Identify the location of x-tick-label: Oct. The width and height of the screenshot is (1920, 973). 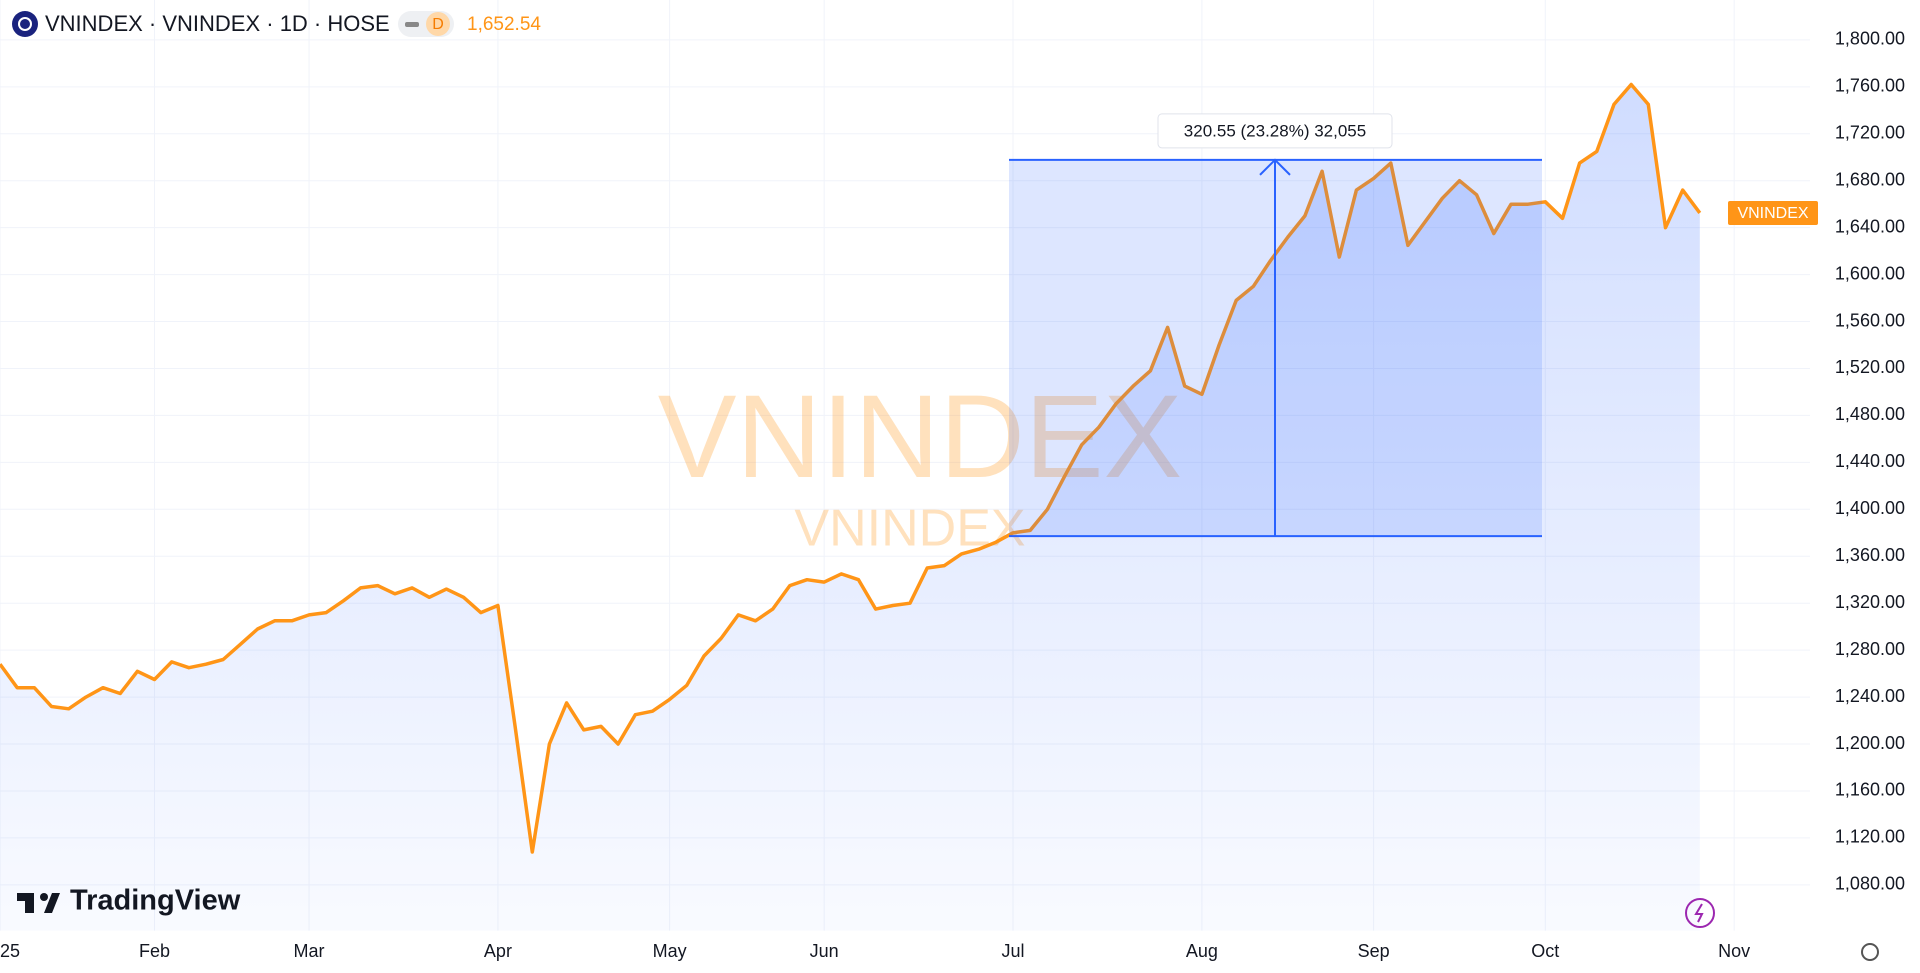
(1545, 951).